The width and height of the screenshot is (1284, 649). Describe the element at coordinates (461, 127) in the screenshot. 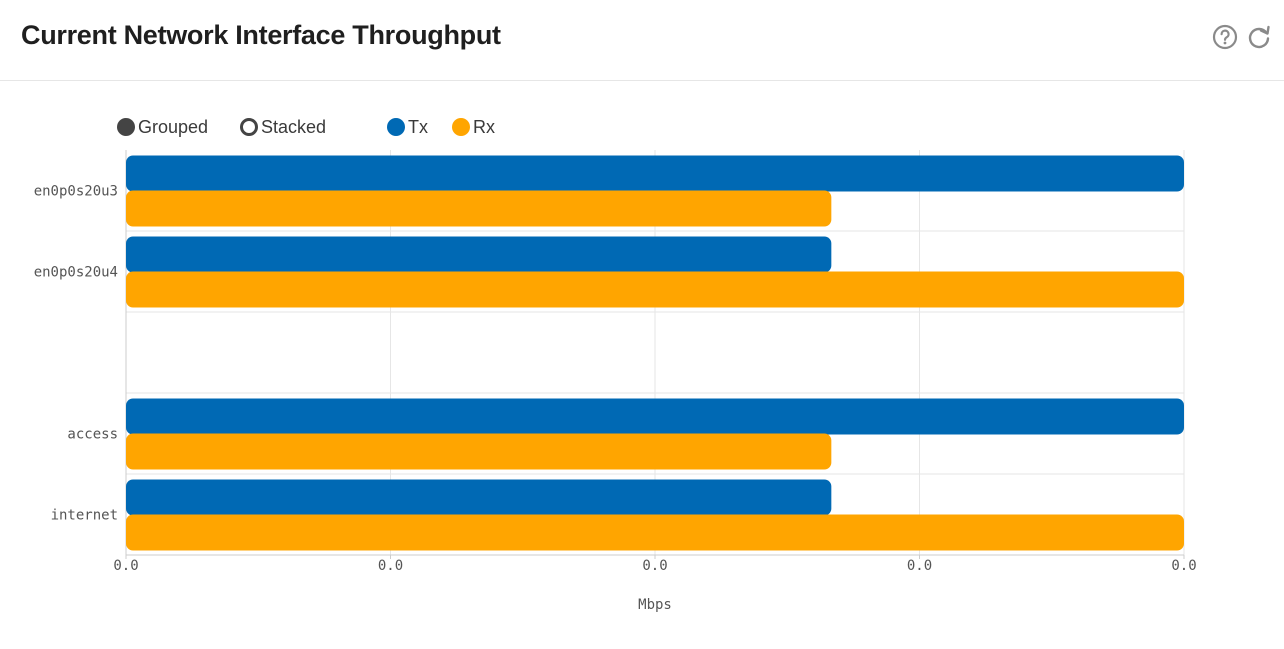

I see `legend-swatch-rx` at that location.